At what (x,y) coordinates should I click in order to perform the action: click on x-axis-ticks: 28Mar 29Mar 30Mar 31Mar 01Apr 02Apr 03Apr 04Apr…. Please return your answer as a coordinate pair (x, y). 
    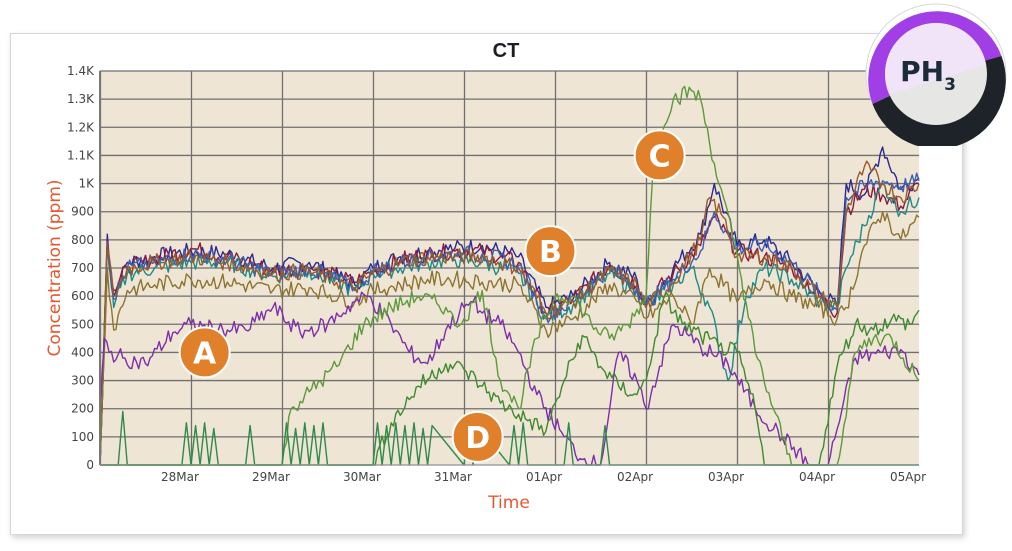
    Looking at the image, I should click on (543, 477).